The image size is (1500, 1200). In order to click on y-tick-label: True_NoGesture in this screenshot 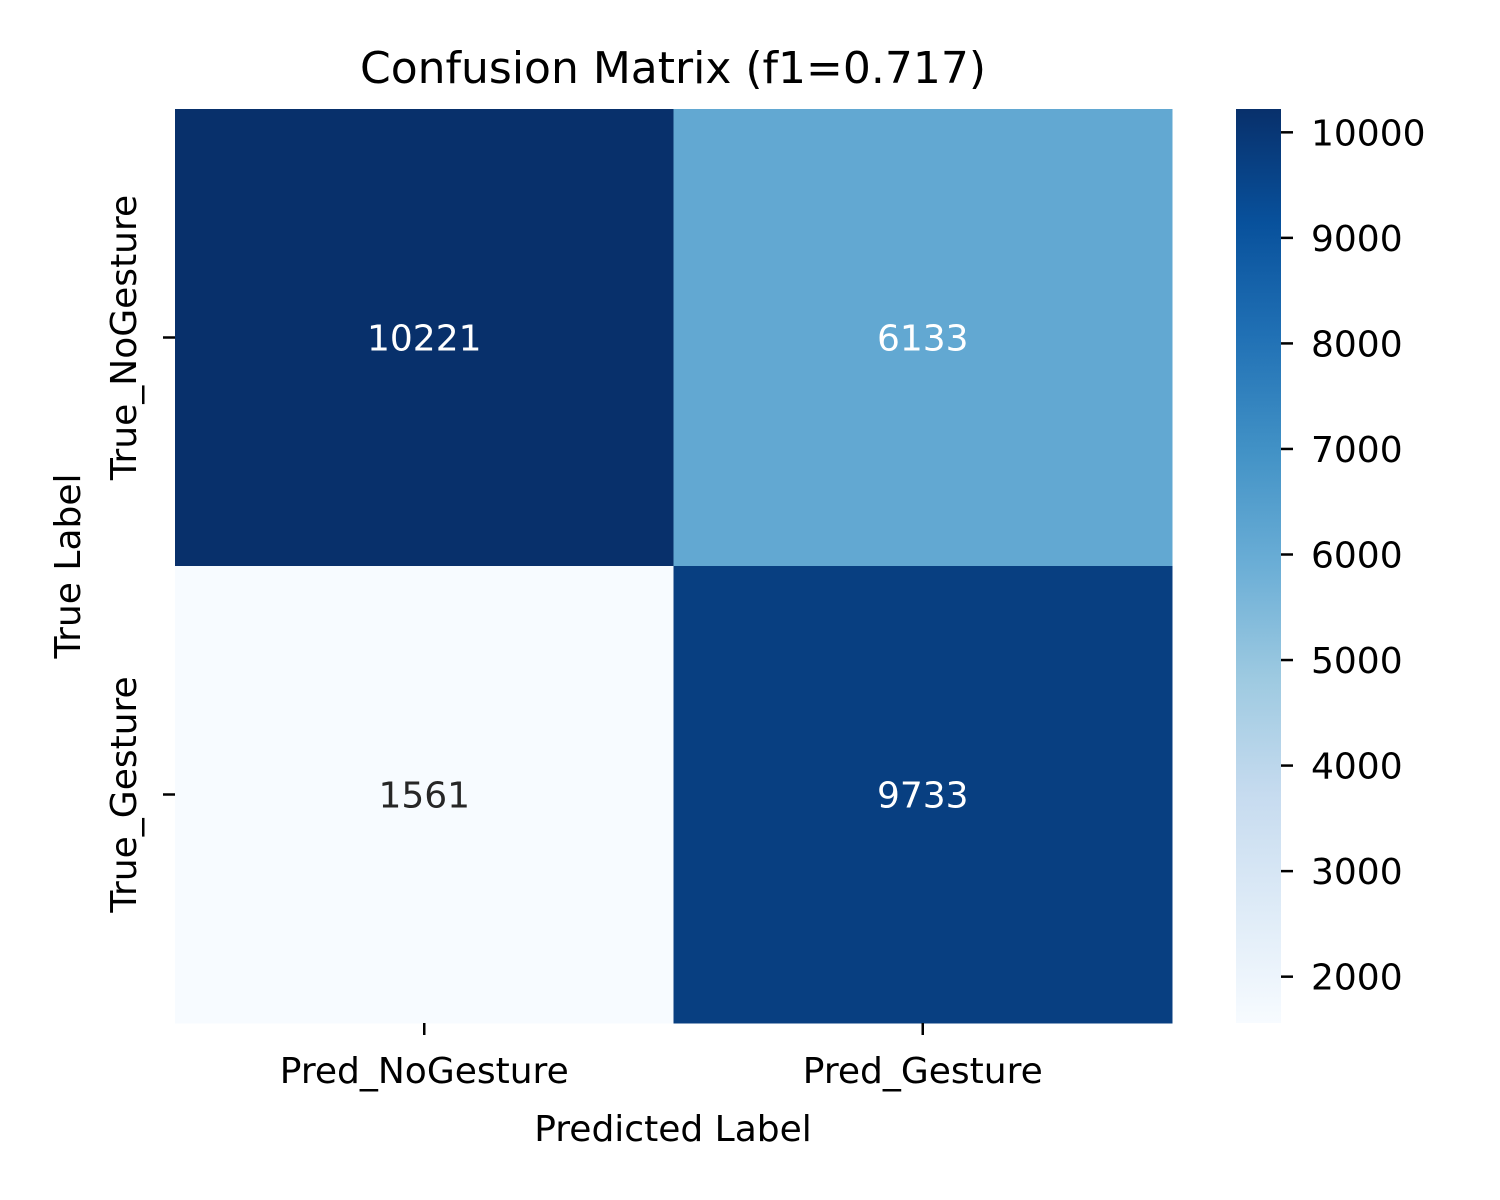, I will do `click(124, 338)`.